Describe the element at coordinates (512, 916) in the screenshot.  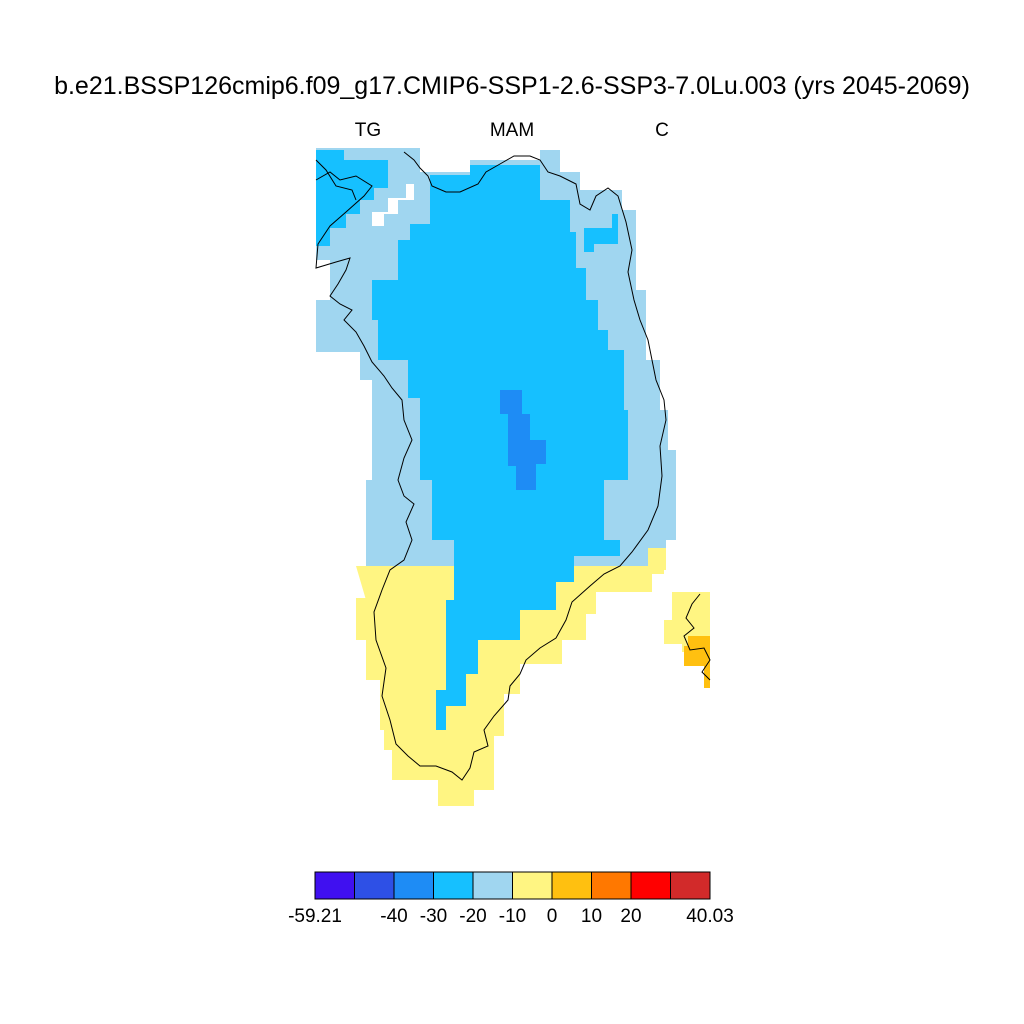
I see `colorbar-tick-label: -10` at that location.